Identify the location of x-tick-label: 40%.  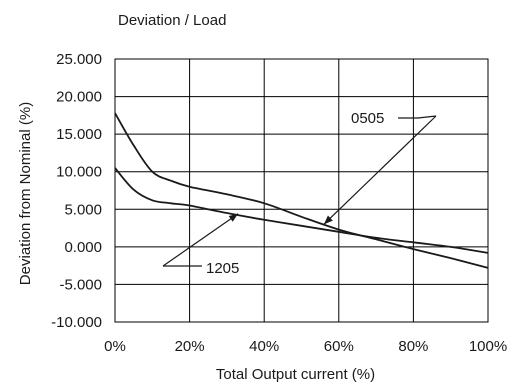
(264, 346).